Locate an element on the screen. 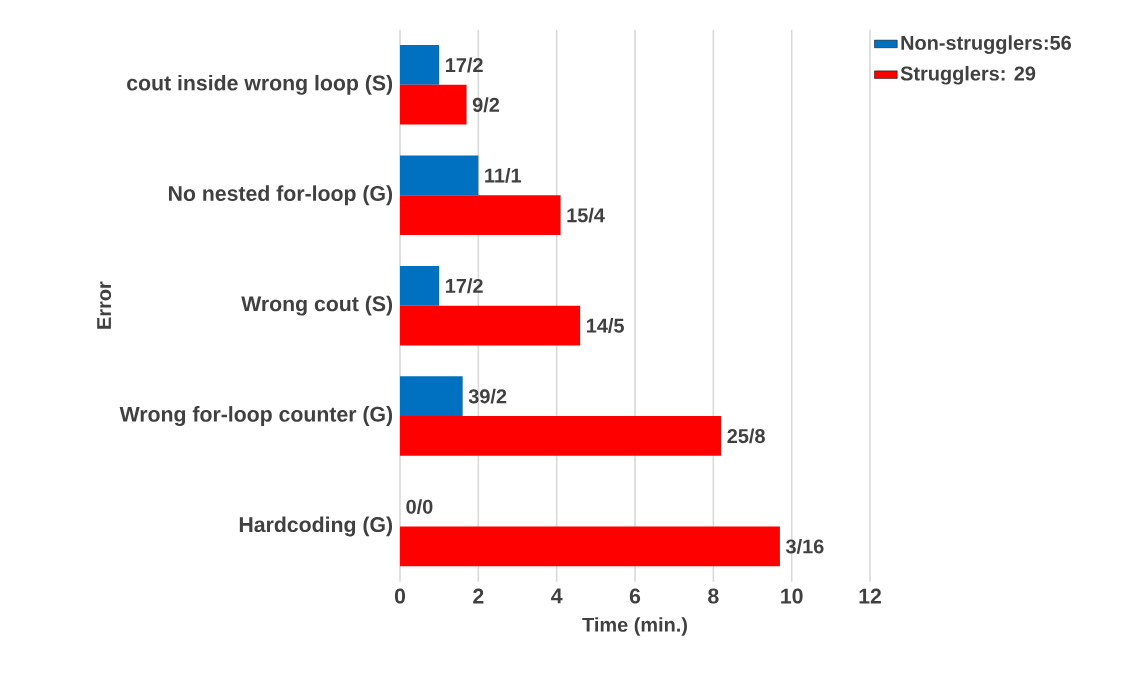 This screenshot has height=687, width=1144. annotation: 3/16 is located at coordinates (804, 546).